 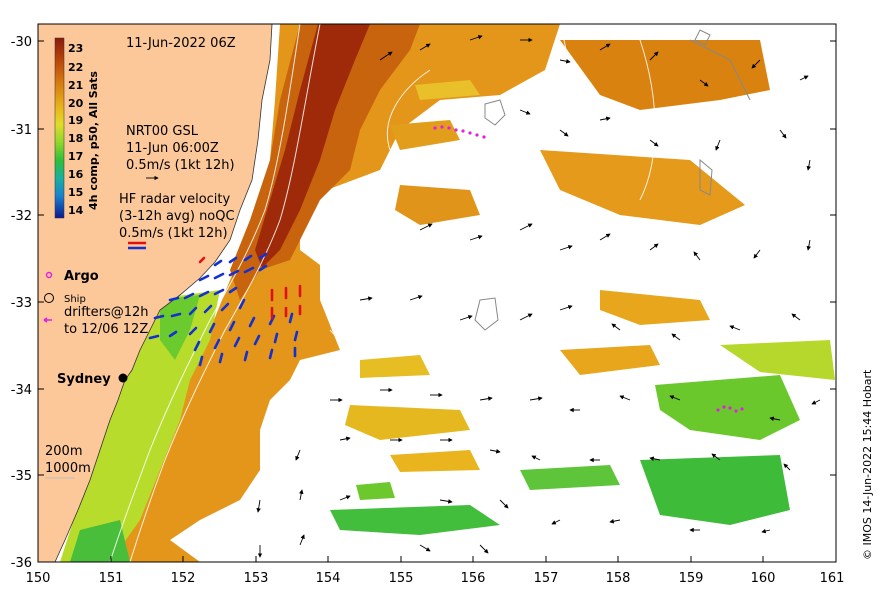 What do you see at coordinates (655, 307) in the screenshot?
I see `sst-patch-e` at bounding box center [655, 307].